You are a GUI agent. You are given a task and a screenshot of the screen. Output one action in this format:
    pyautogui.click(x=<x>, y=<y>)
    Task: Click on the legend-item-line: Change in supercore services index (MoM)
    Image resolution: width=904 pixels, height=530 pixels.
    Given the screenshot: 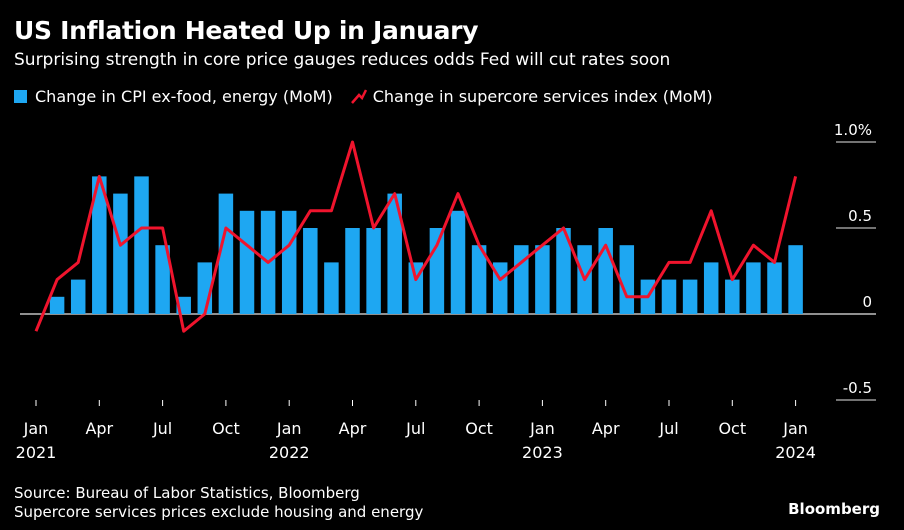 What is the action you would take?
    pyautogui.click(x=531, y=96)
    